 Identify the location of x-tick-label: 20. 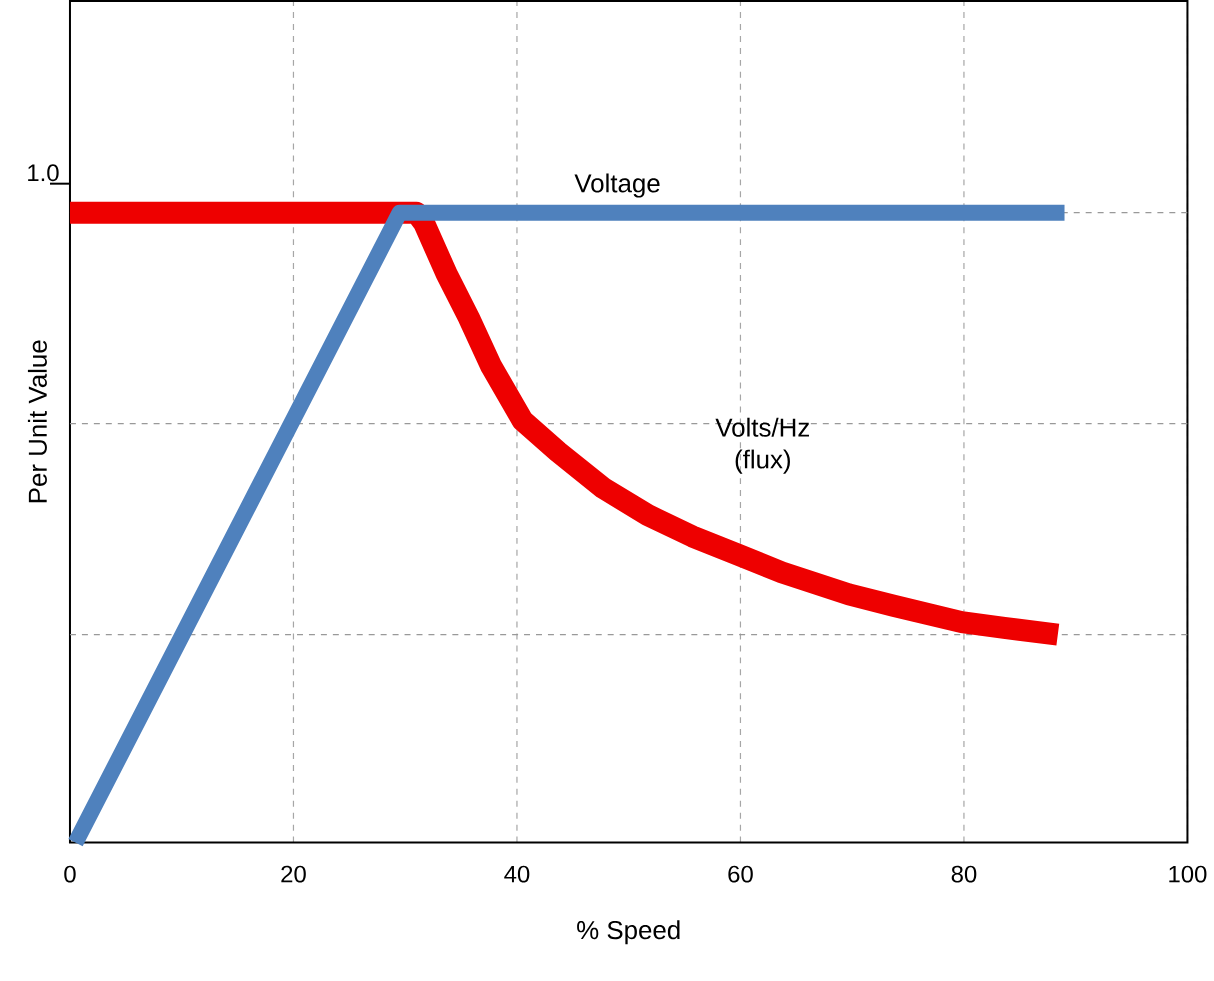
(293, 874).